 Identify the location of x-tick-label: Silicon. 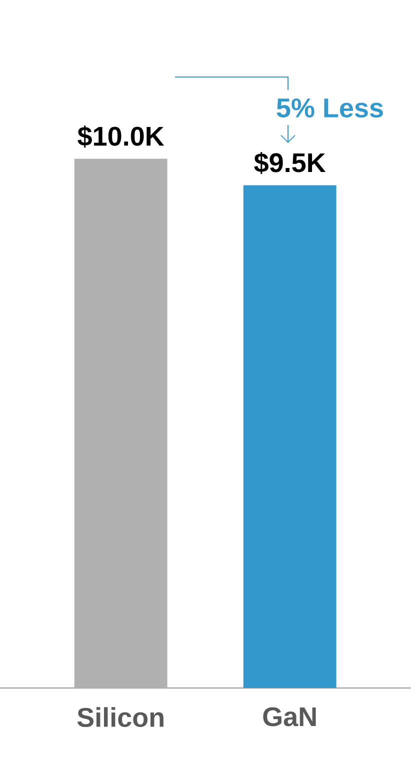
(120, 717).